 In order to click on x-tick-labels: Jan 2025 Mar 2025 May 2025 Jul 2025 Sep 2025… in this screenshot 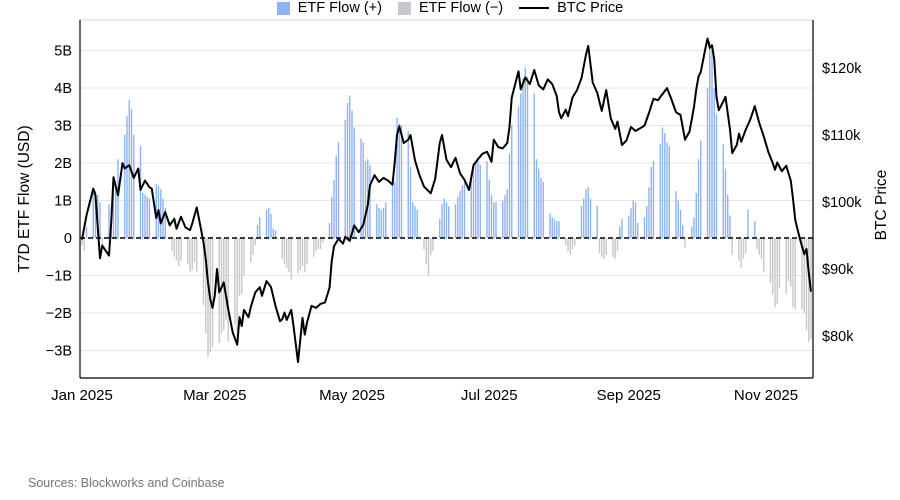, I will do `click(424, 395)`.